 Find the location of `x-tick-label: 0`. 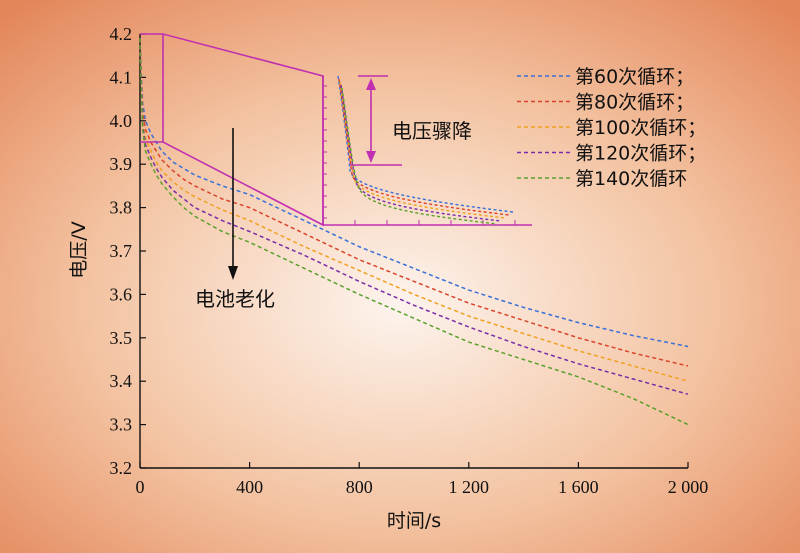

x-tick-label: 0 is located at coordinates (140, 487).